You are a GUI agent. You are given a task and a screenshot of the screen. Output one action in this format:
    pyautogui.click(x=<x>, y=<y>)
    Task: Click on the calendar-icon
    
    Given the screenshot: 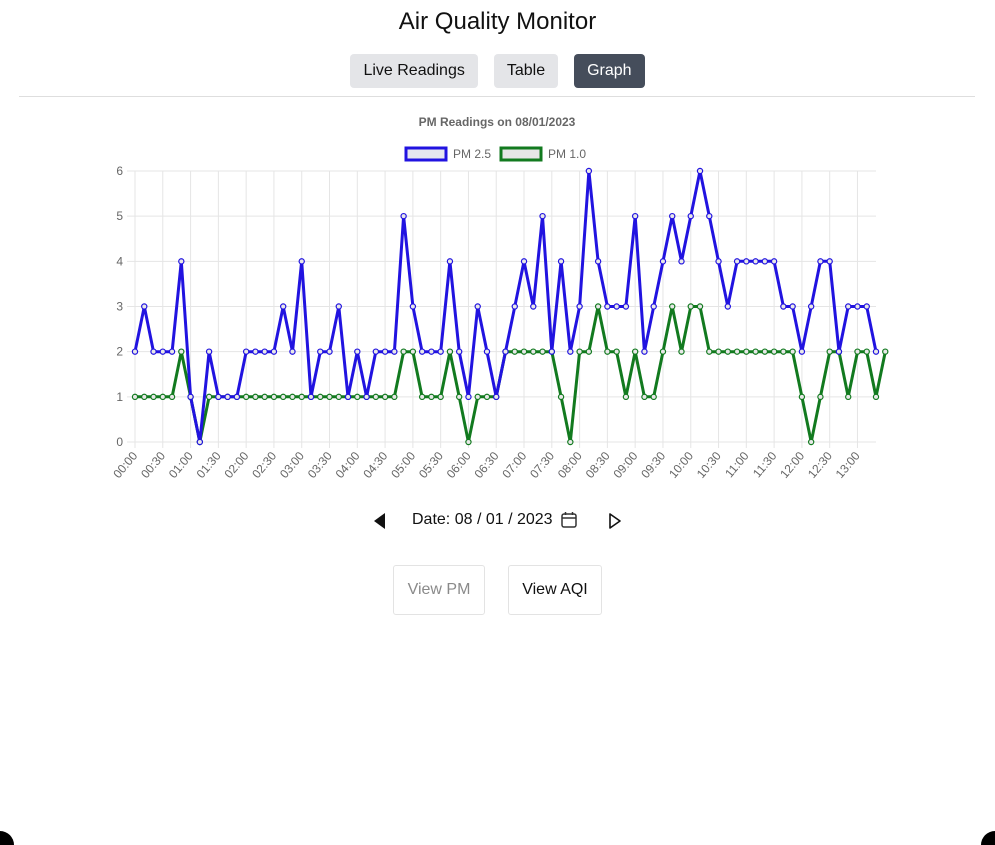 What is the action you would take?
    pyautogui.click(x=569, y=520)
    